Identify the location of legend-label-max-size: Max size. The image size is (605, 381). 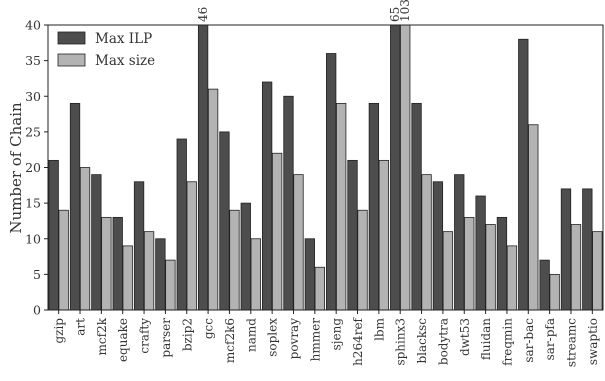
(125, 61).